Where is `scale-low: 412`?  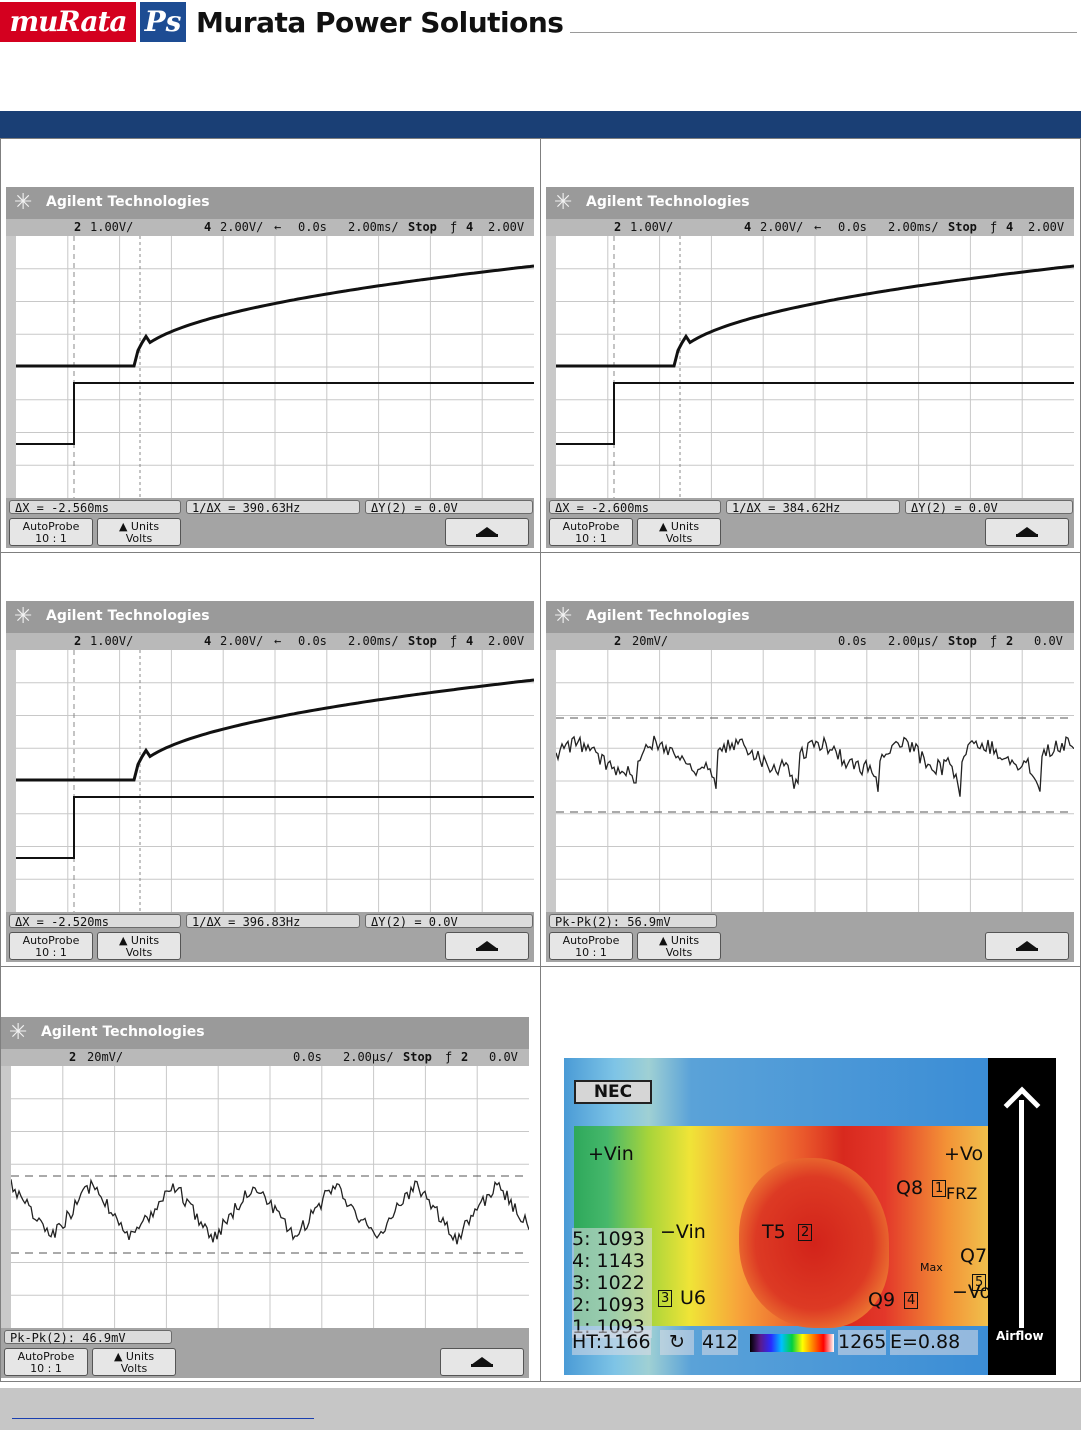
scale-low: 412 is located at coordinates (720, 1342).